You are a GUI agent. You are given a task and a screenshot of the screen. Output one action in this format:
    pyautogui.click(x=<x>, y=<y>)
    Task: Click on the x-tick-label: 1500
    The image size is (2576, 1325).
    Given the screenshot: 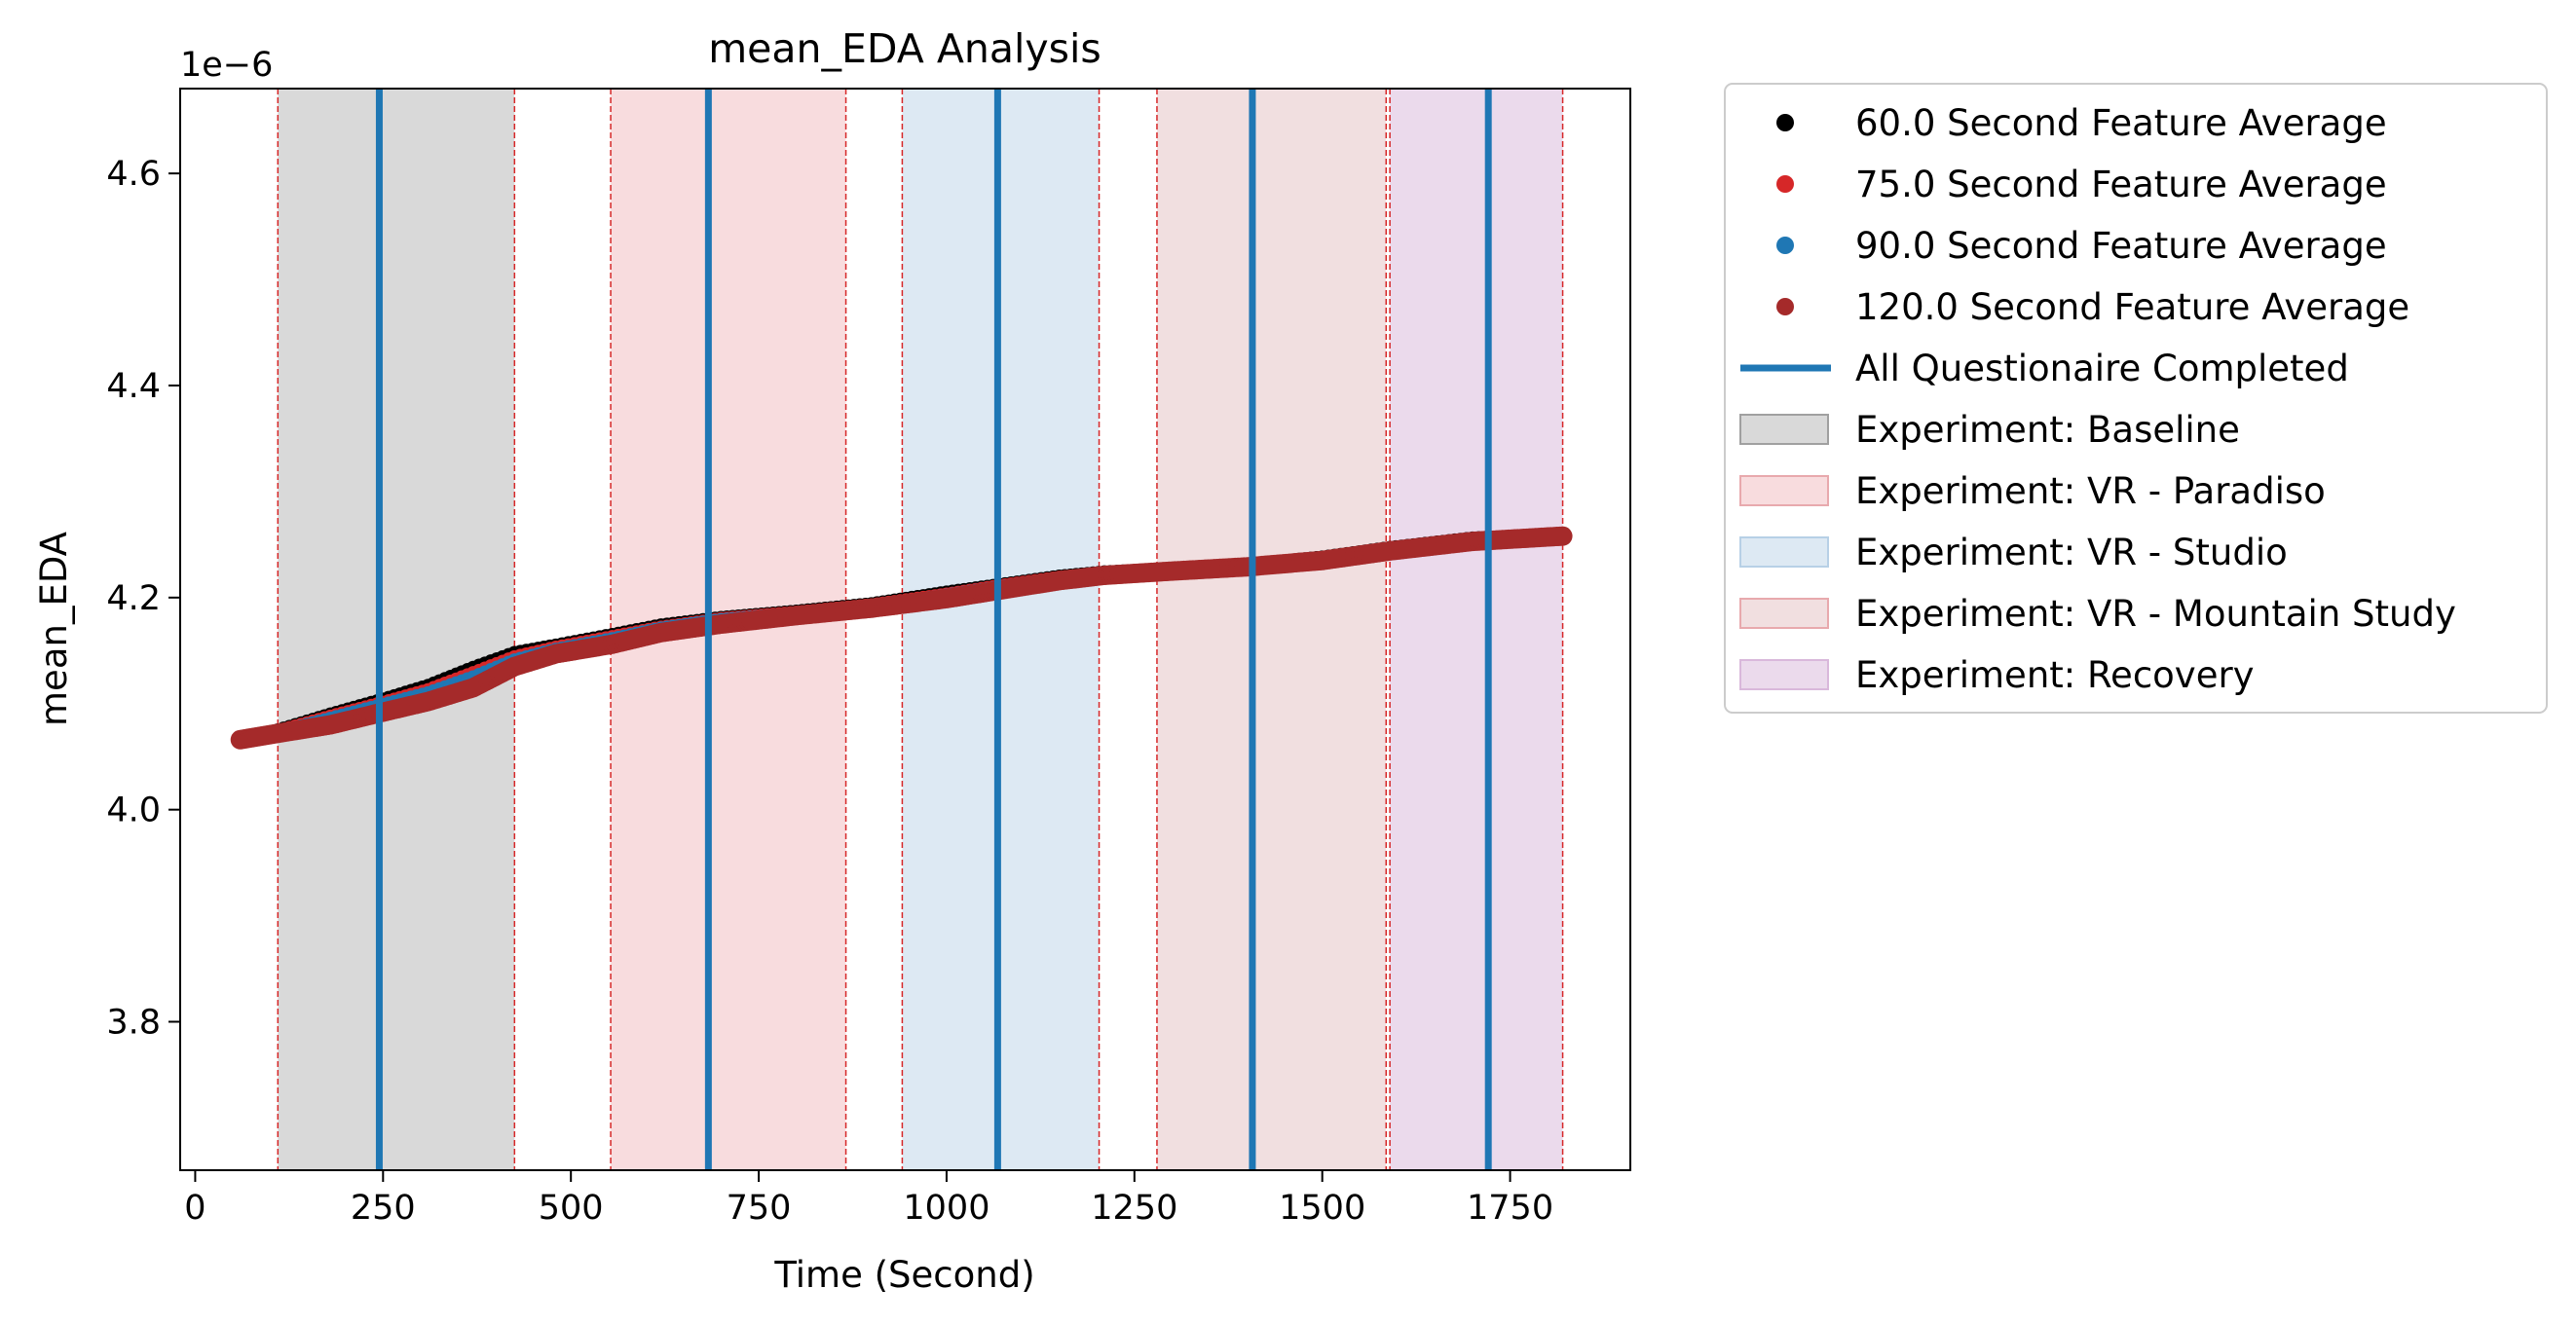 What is the action you would take?
    pyautogui.click(x=1322, y=1209)
    